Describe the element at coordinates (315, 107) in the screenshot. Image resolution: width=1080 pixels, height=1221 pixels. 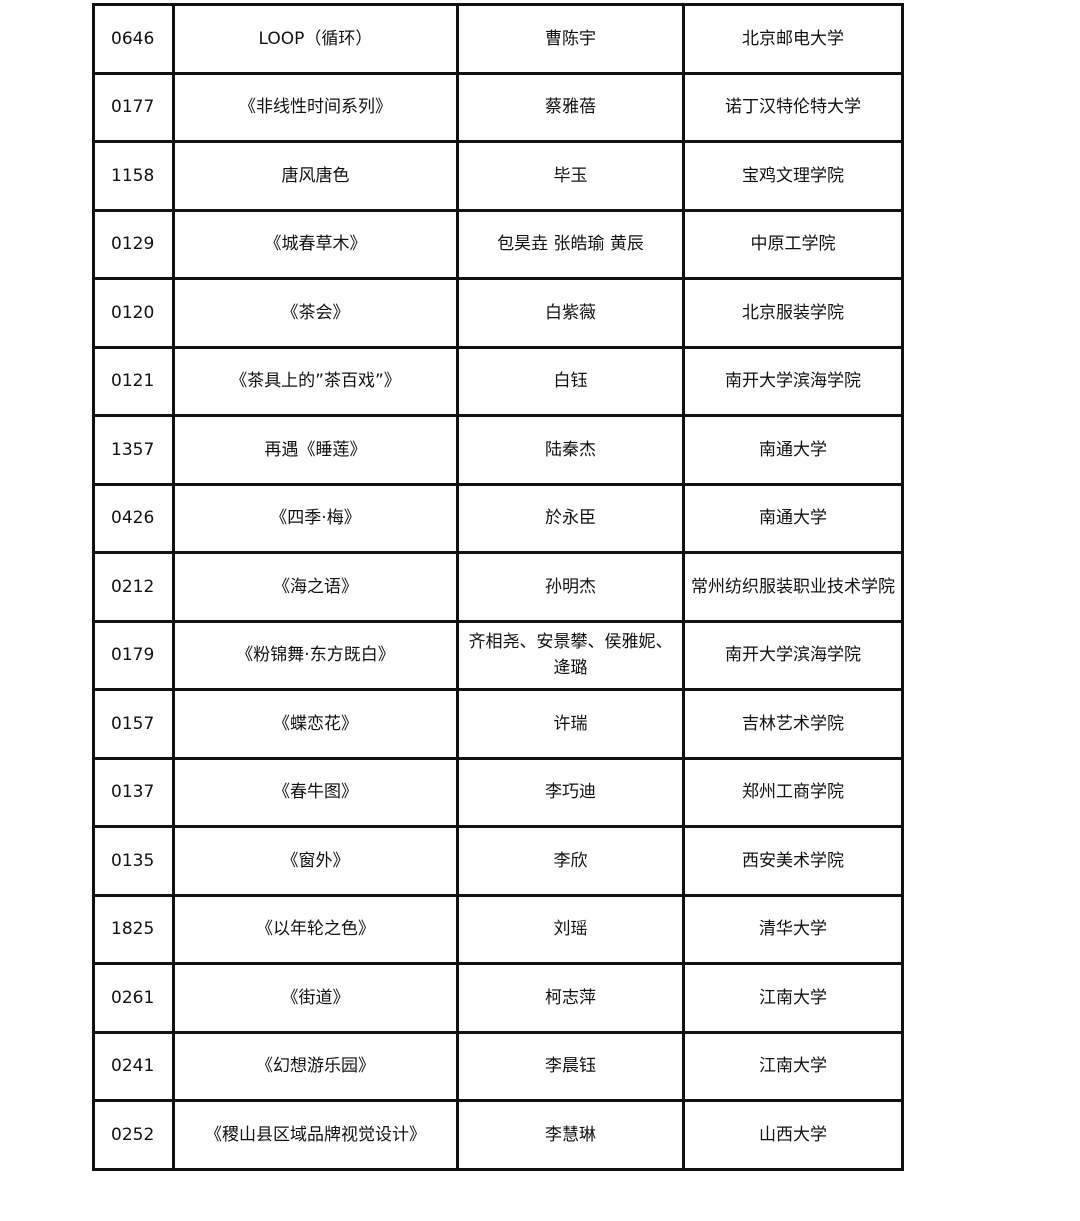
I see `work-title-cell: 《非线性时间系列》` at that location.